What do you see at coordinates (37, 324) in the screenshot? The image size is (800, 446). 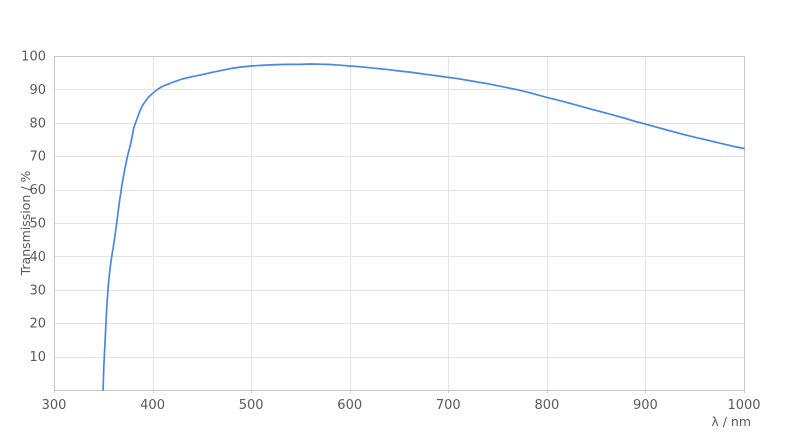 I see `y-tick-label-20: 20` at bounding box center [37, 324].